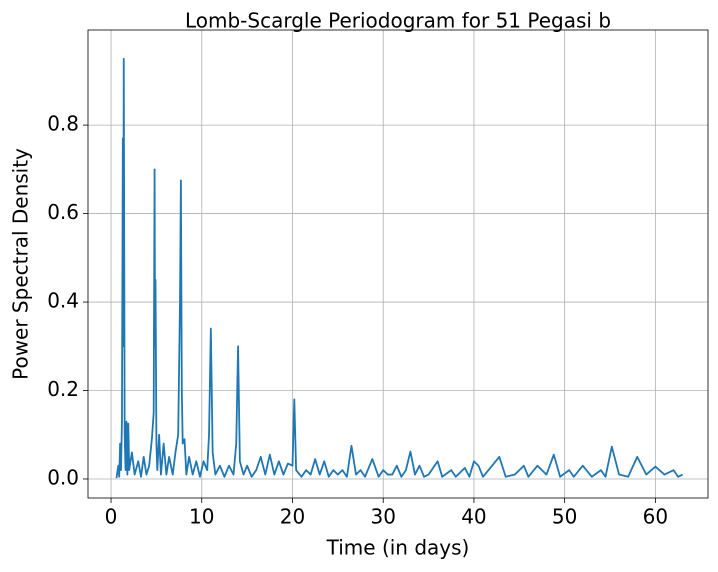 The image size is (718, 572). I want to click on y-tick-label: 0.2, so click(63, 389).